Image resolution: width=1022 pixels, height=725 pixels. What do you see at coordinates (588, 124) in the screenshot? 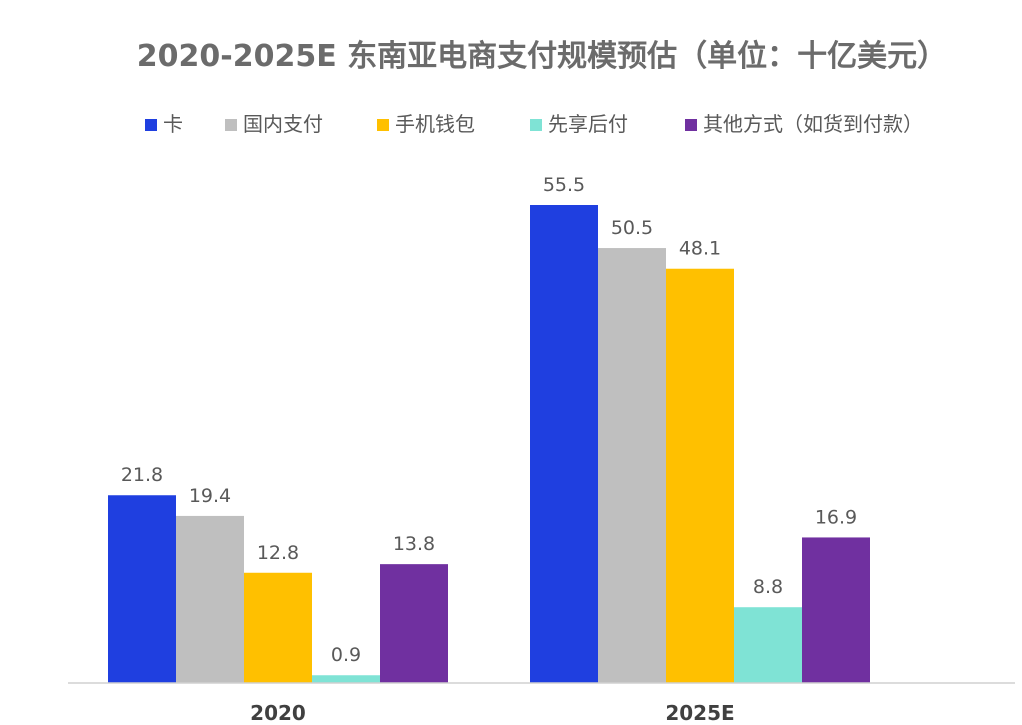
I see `legend-label-3: 先享后付` at bounding box center [588, 124].